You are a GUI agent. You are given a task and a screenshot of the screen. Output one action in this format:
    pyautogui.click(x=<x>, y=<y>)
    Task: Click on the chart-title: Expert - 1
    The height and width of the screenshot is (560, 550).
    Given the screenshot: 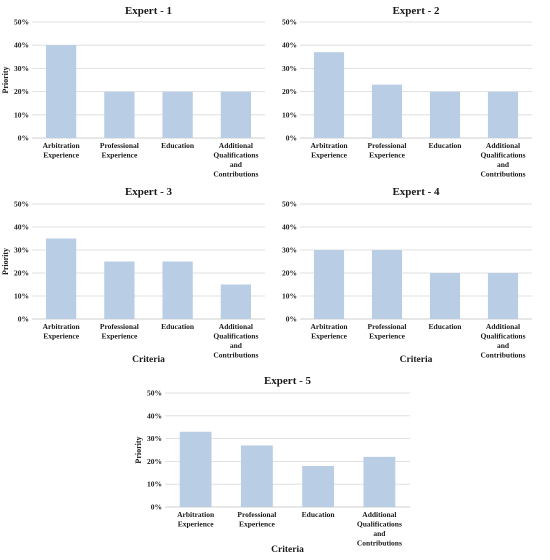 What is the action you would take?
    pyautogui.click(x=148, y=11)
    